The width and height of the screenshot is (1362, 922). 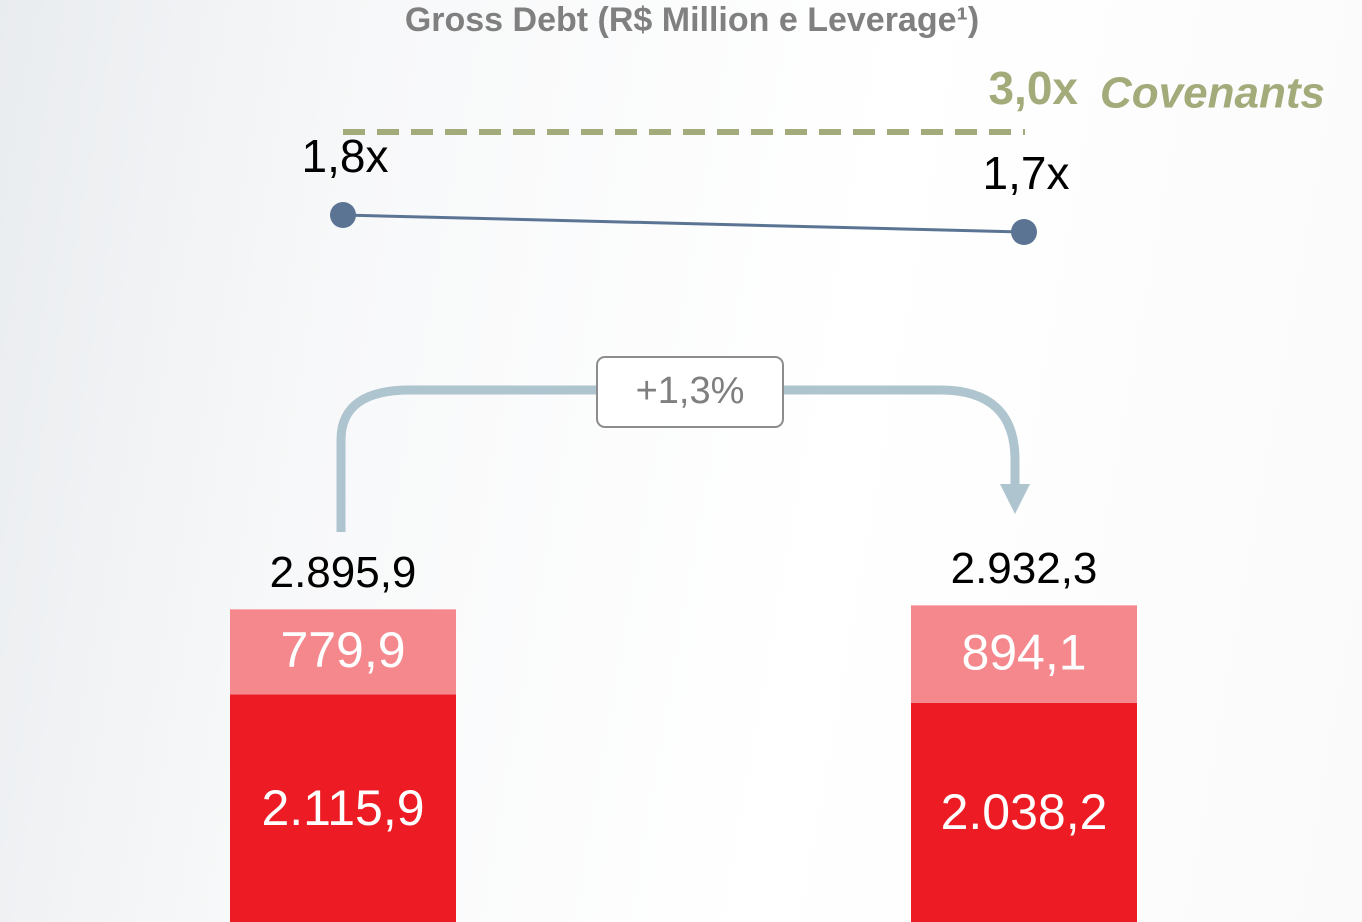 I want to click on chart-title: Gross Debt (R$ Million e Leverage¹), so click(x=692, y=20).